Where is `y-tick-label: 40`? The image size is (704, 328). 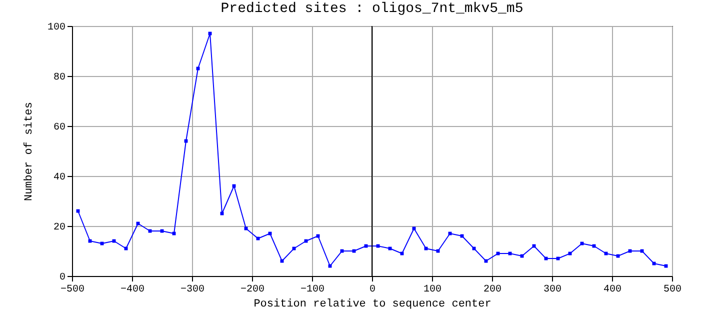
y-tick-label: 40 is located at coordinates (59, 178).